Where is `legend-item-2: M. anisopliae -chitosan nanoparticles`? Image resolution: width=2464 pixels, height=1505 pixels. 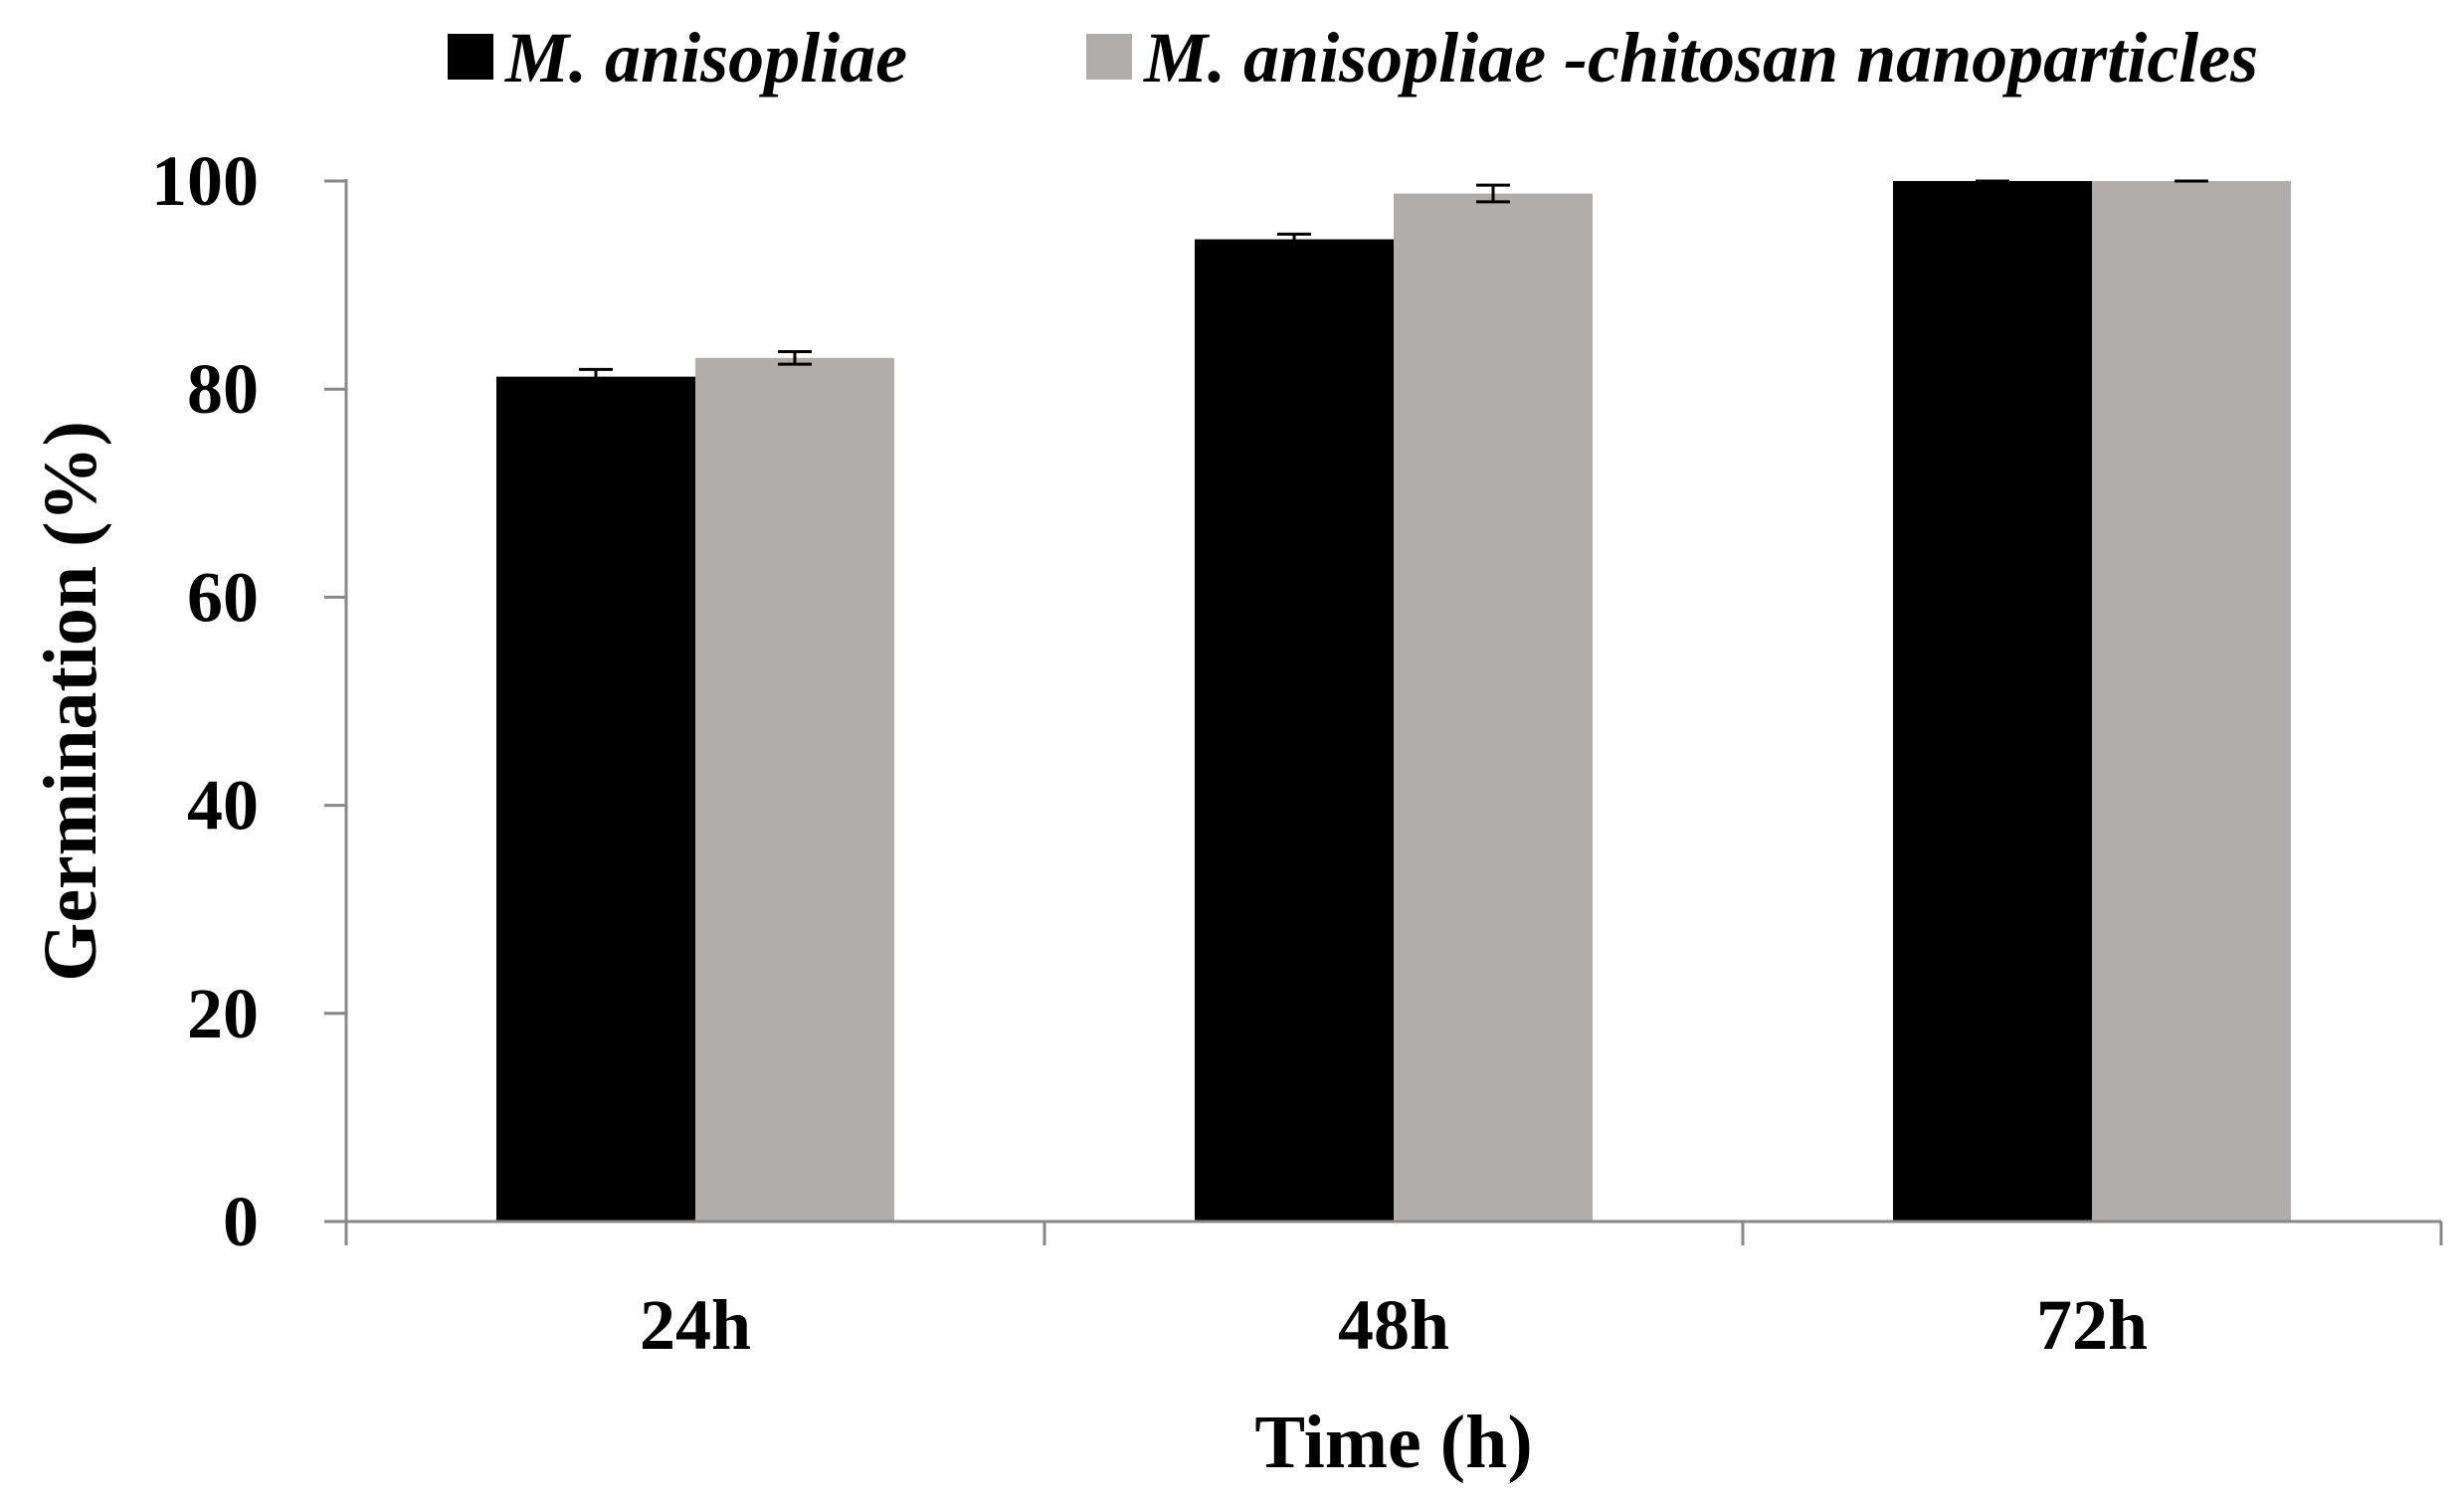
legend-item-2: M. anisopliae -chitosan nanoparticles is located at coordinates (1672, 57).